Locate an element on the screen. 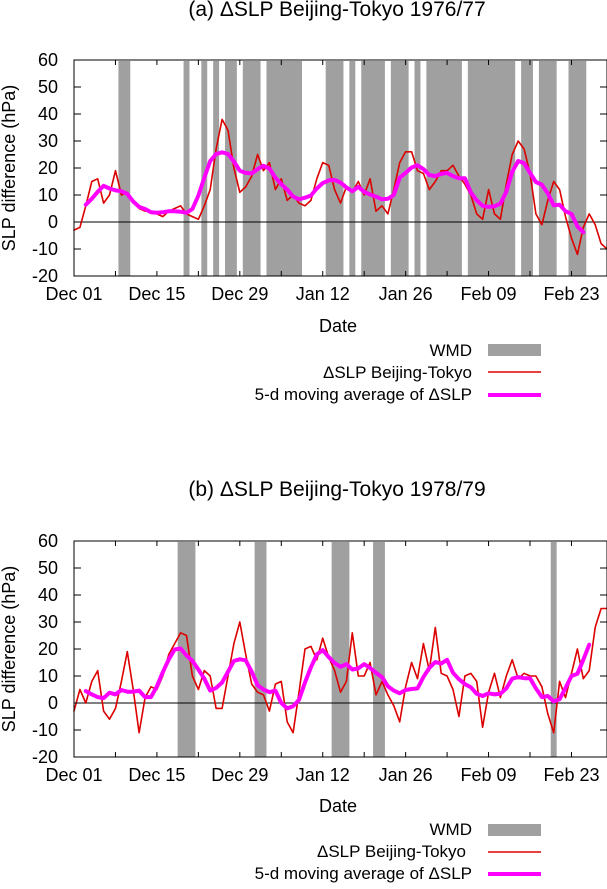 This screenshot has height=889, width=607. panel-b-y-tick-label: 0 is located at coordinates (53, 703).